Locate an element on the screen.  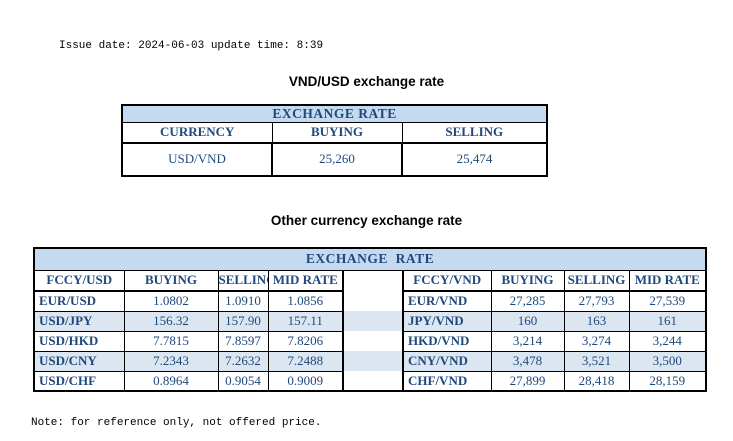
buying-rate-cell: 7.2343 is located at coordinates (171, 361).